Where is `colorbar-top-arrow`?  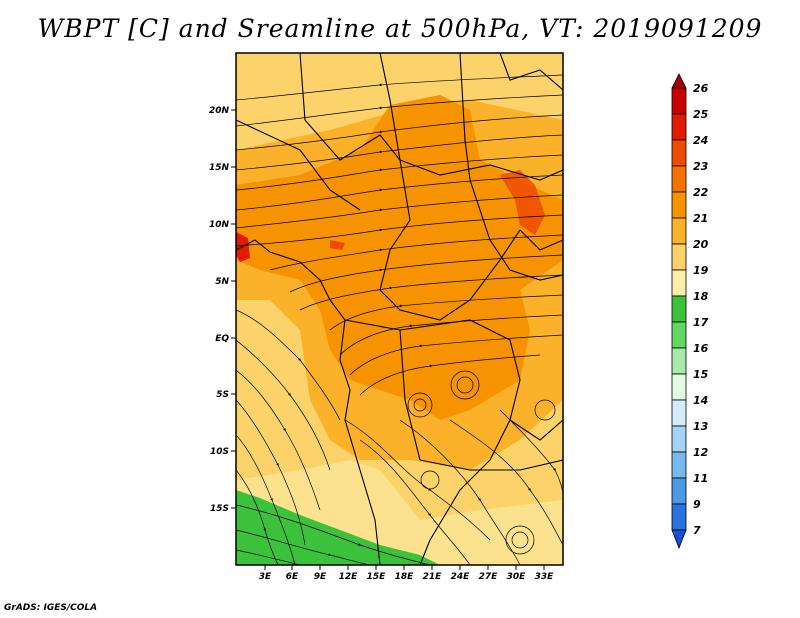
colorbar-top-arrow is located at coordinates (679, 81).